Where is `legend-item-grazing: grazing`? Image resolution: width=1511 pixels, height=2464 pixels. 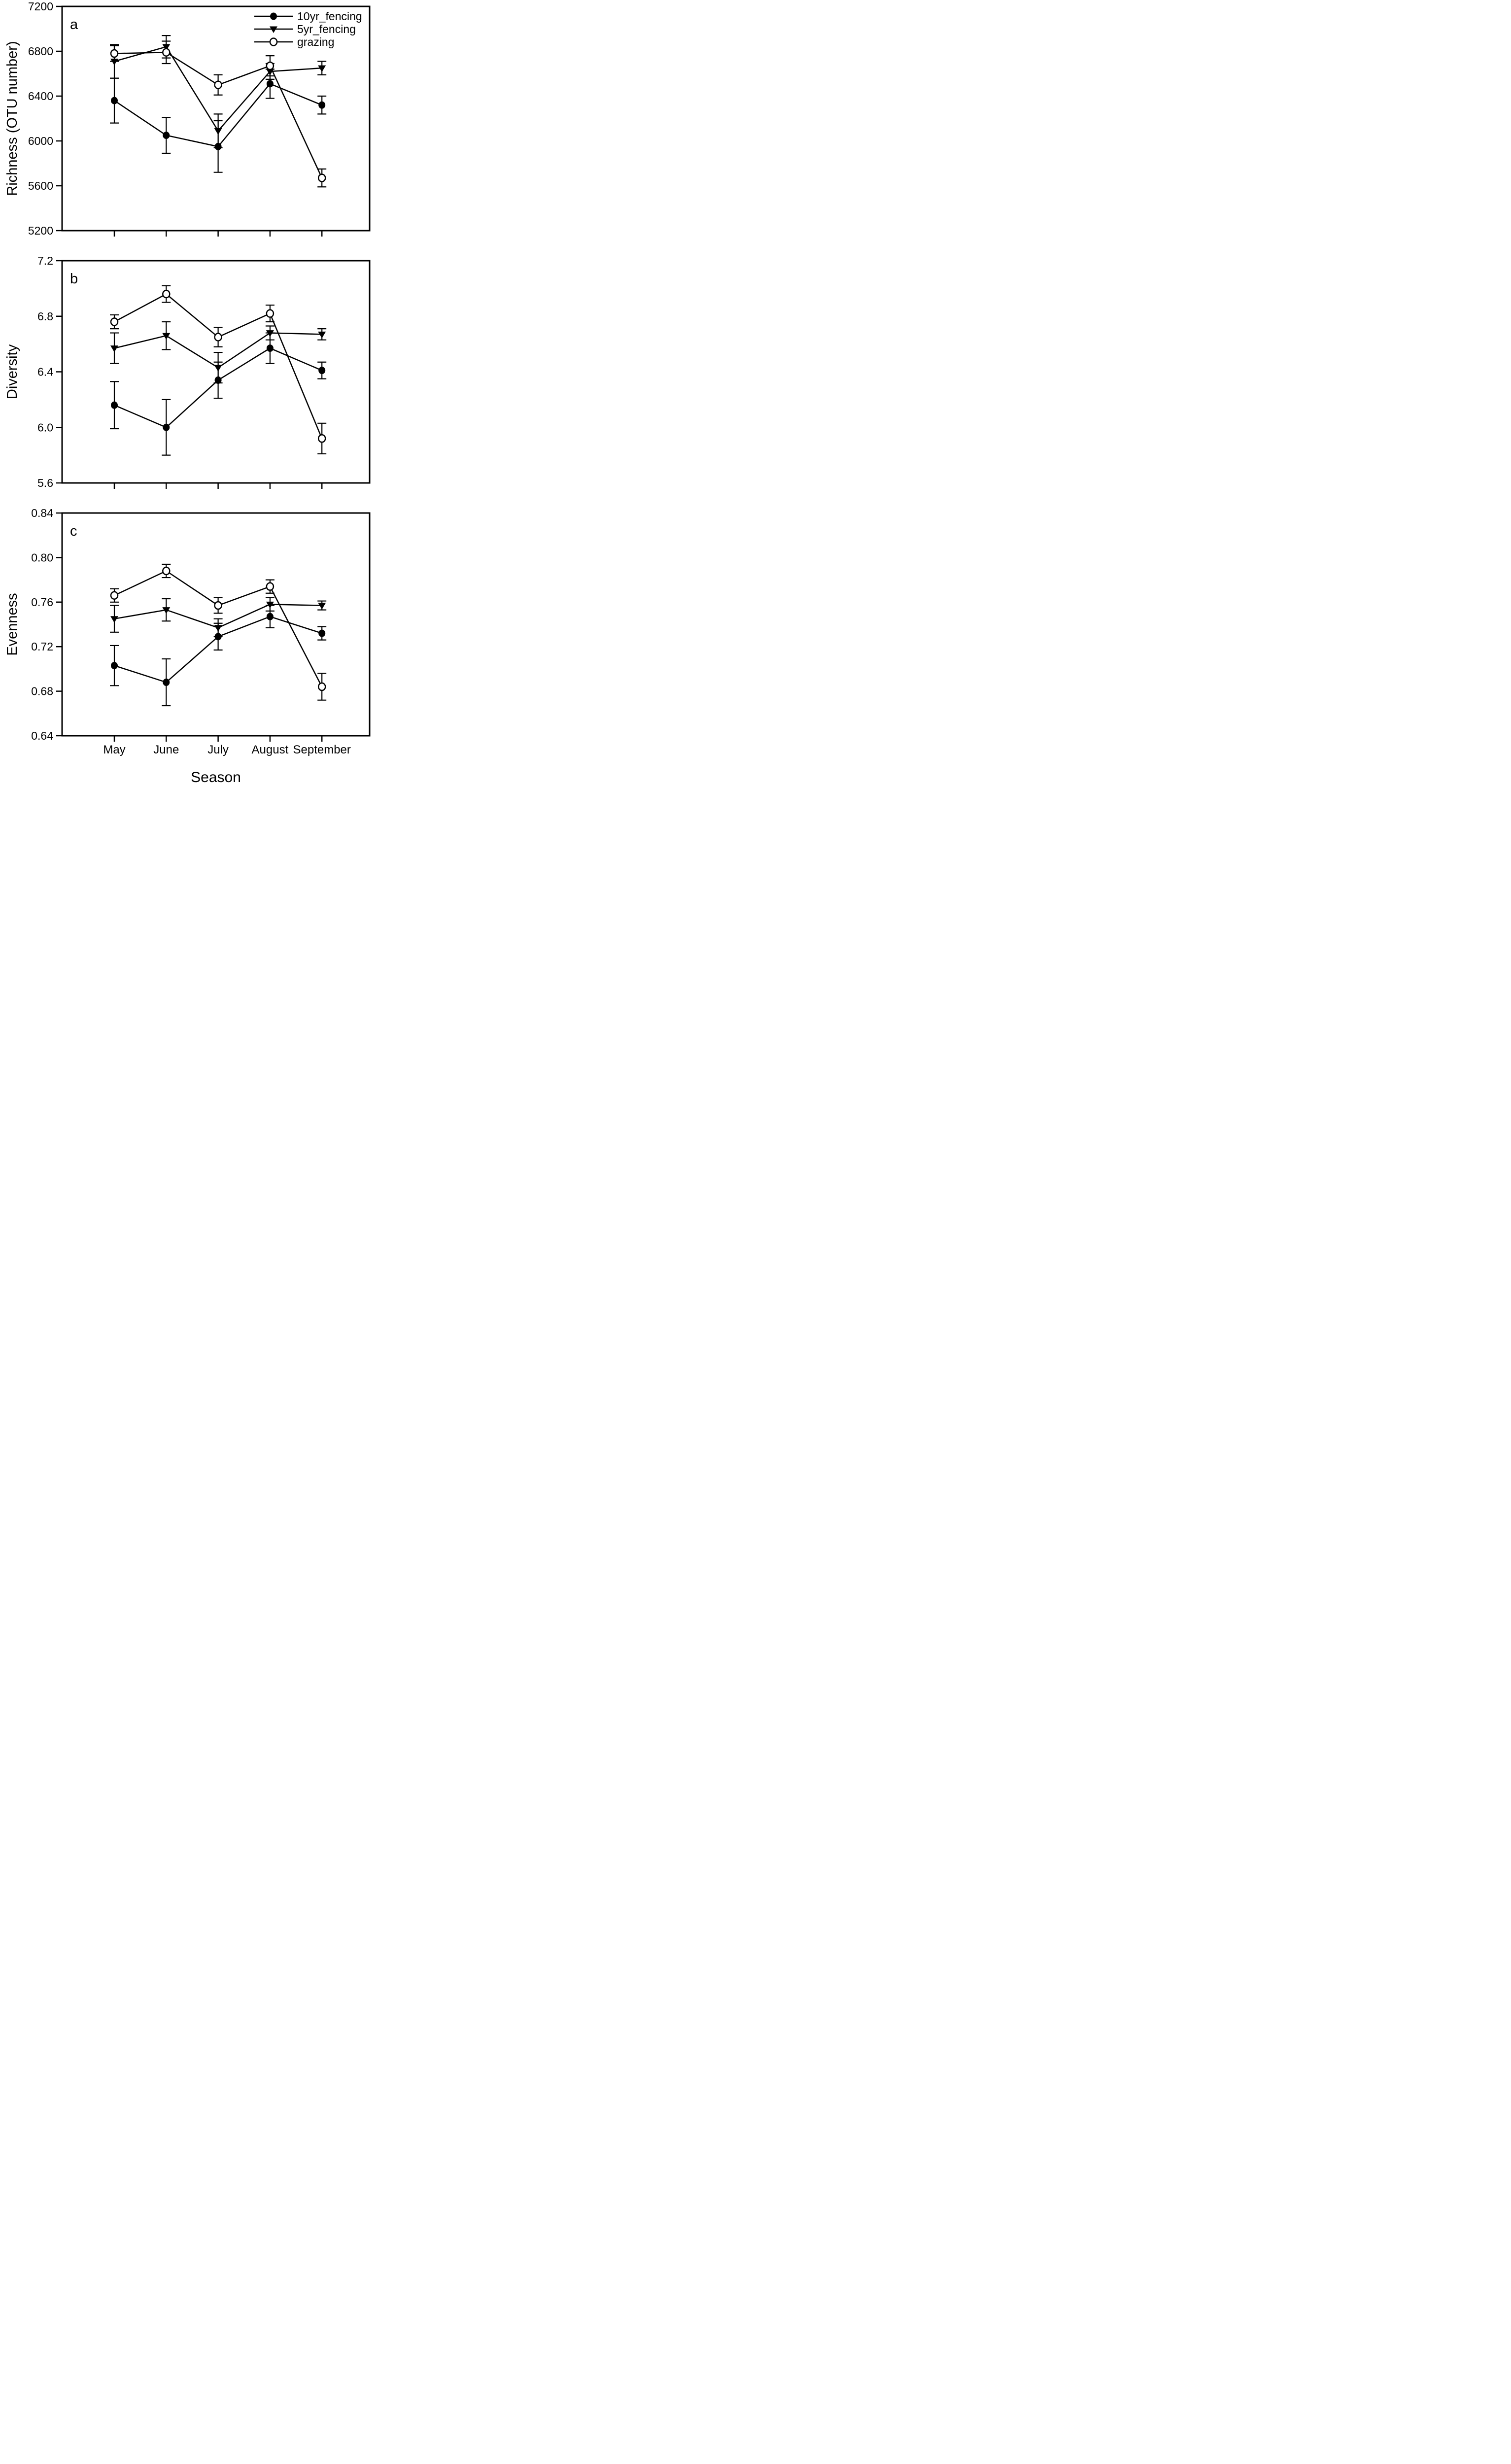
legend-item-grazing: grazing is located at coordinates (294, 41).